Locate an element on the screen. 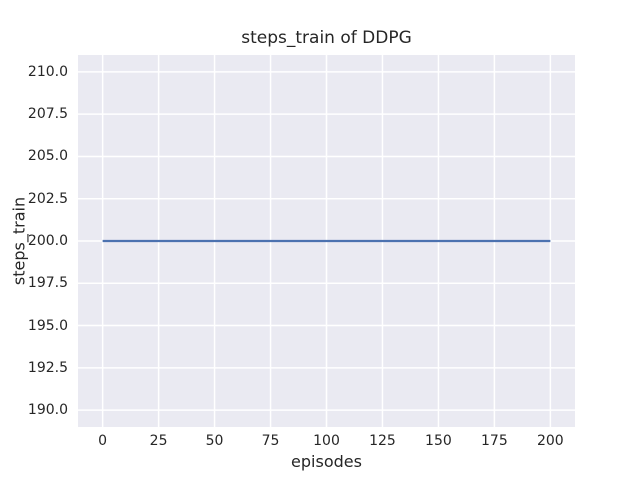  x-axis-label: episodes is located at coordinates (326, 461).